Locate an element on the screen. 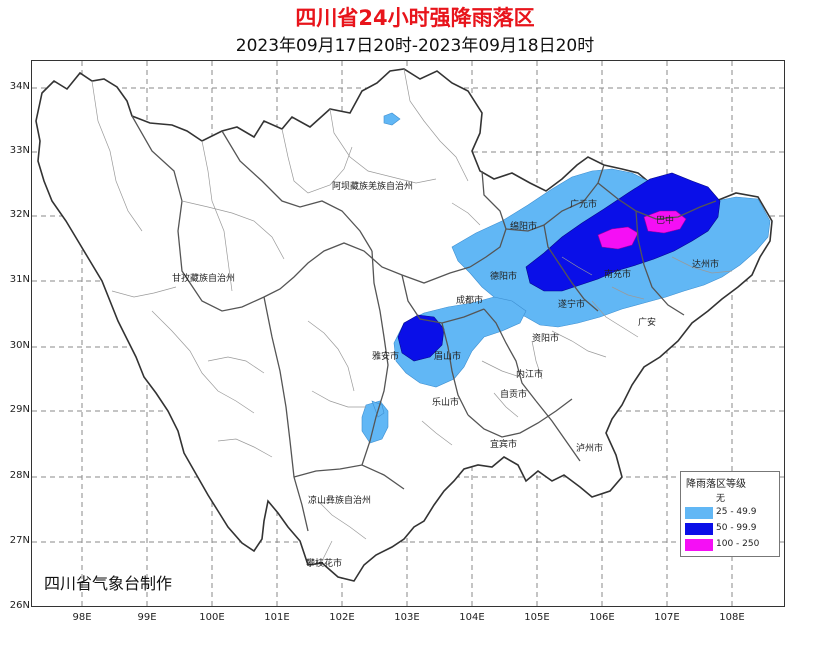 The width and height of the screenshot is (830, 646). label-nanchong: 南充市 is located at coordinates (617, 274).